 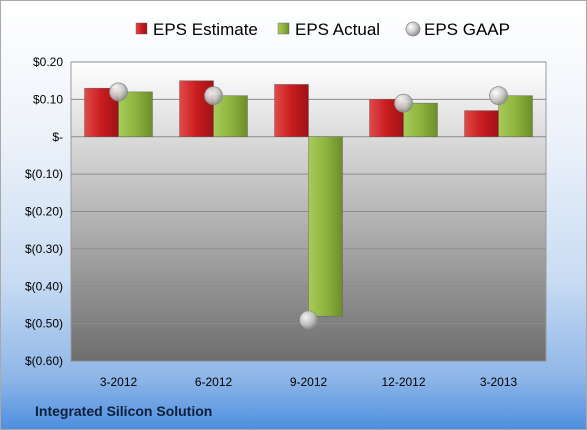 I want to click on legend-item: EPS Estimate, so click(x=196, y=29).